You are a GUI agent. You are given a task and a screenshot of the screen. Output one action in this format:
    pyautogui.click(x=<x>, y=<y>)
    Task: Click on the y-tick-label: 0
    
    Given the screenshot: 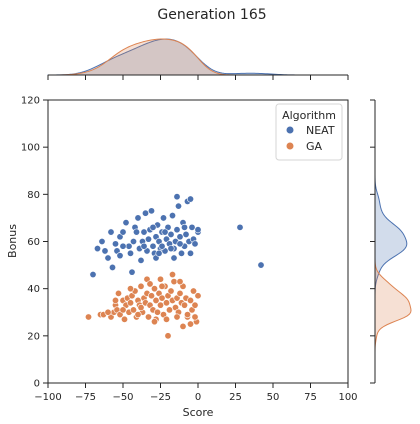 What is the action you would take?
    pyautogui.click(x=37, y=384)
    